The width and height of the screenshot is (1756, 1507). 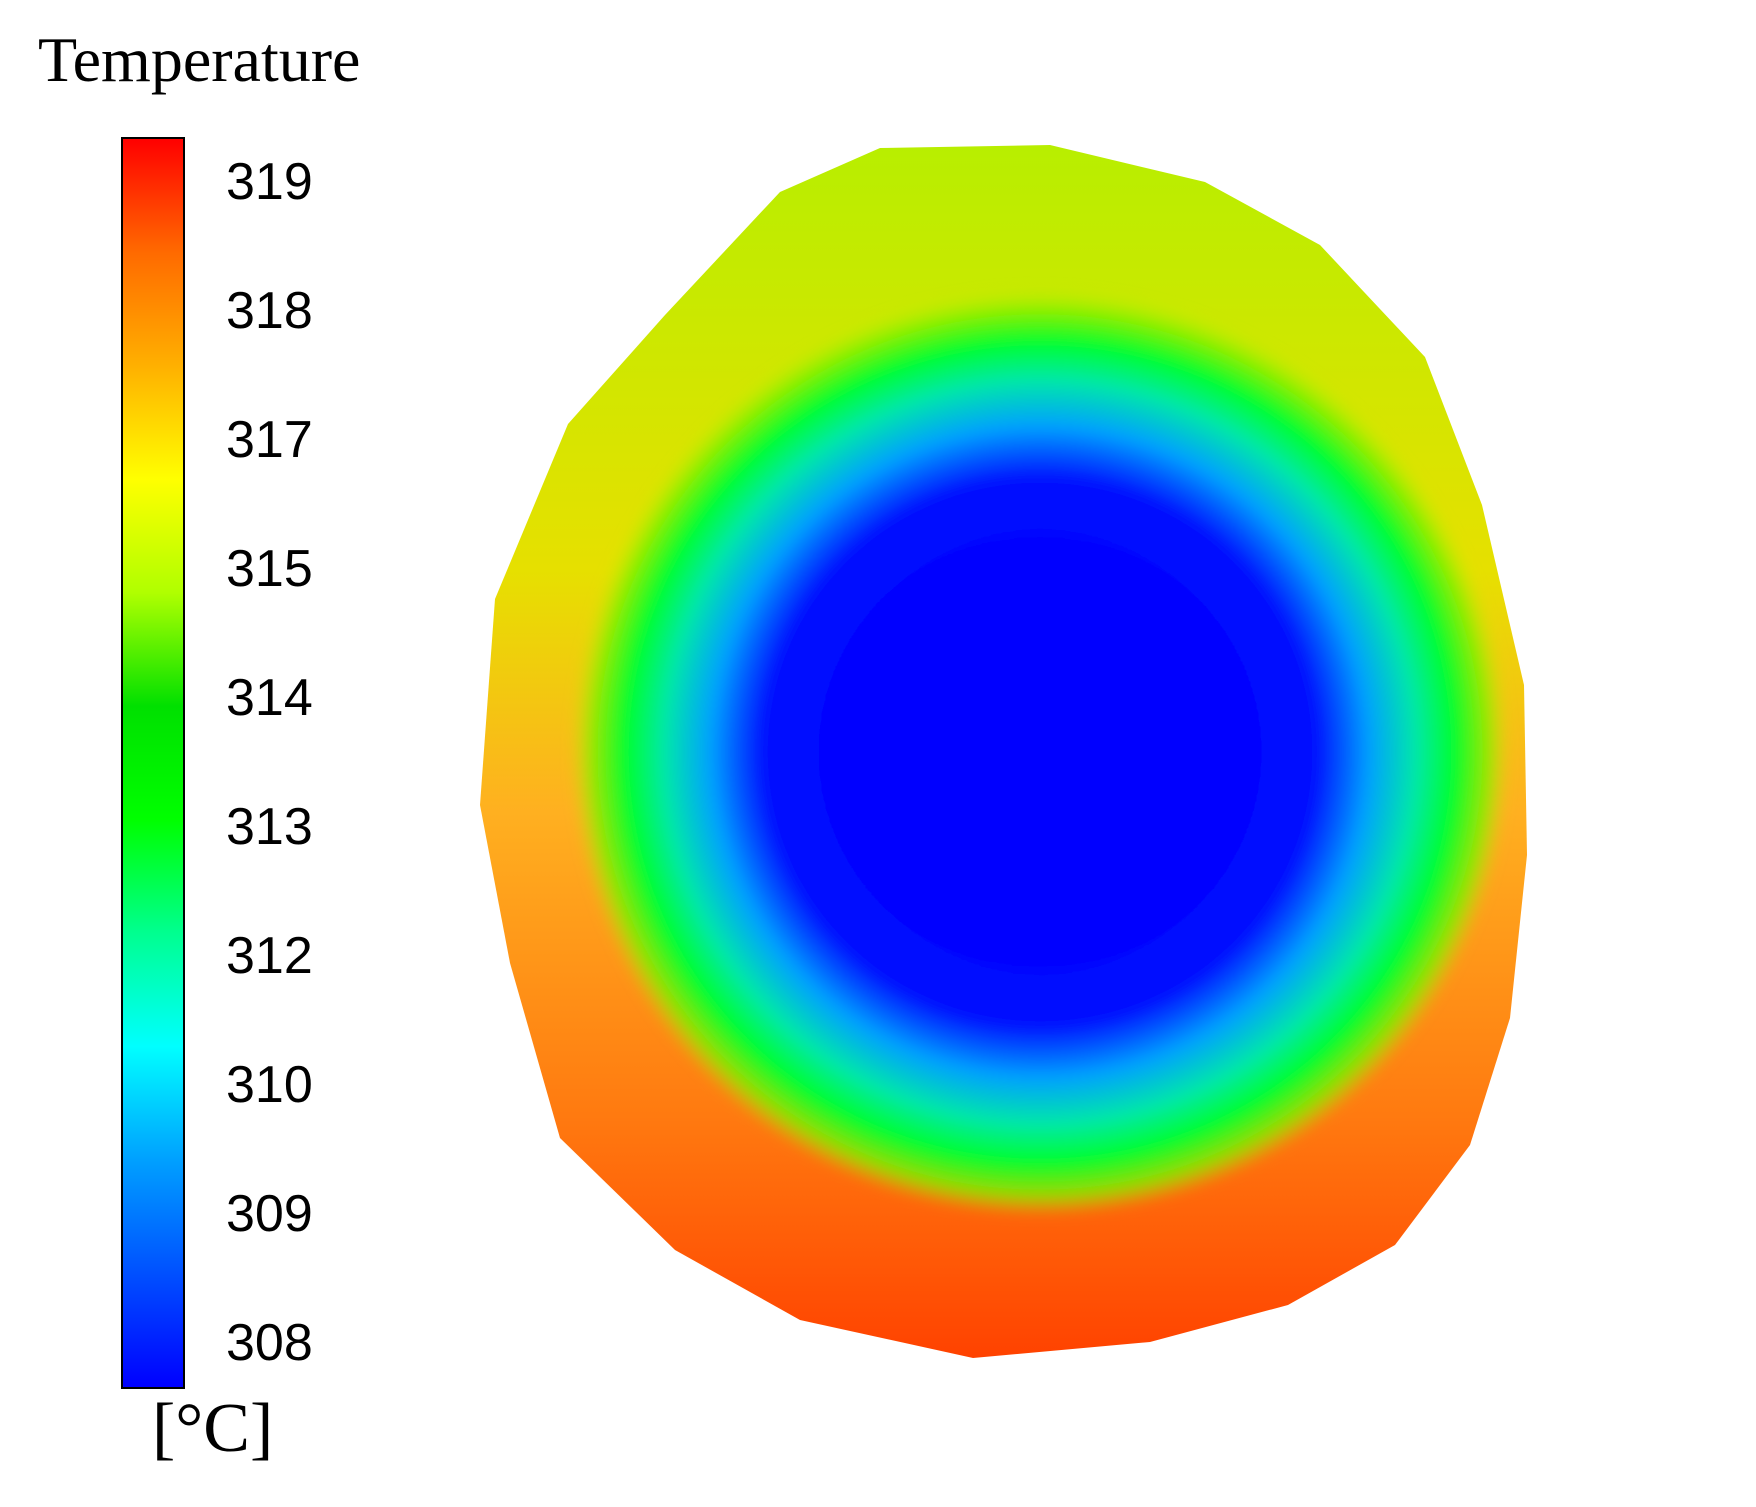 I want to click on tick-label-310: 310, so click(x=269, y=1085).